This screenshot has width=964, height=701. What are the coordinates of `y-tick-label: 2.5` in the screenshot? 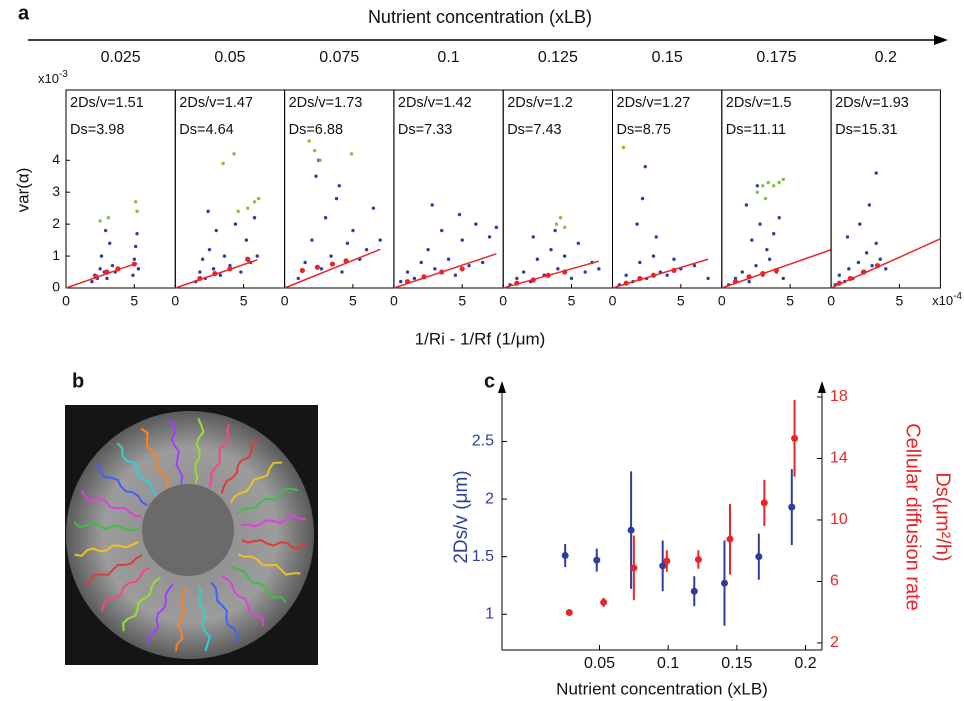 It's located at (483, 441).